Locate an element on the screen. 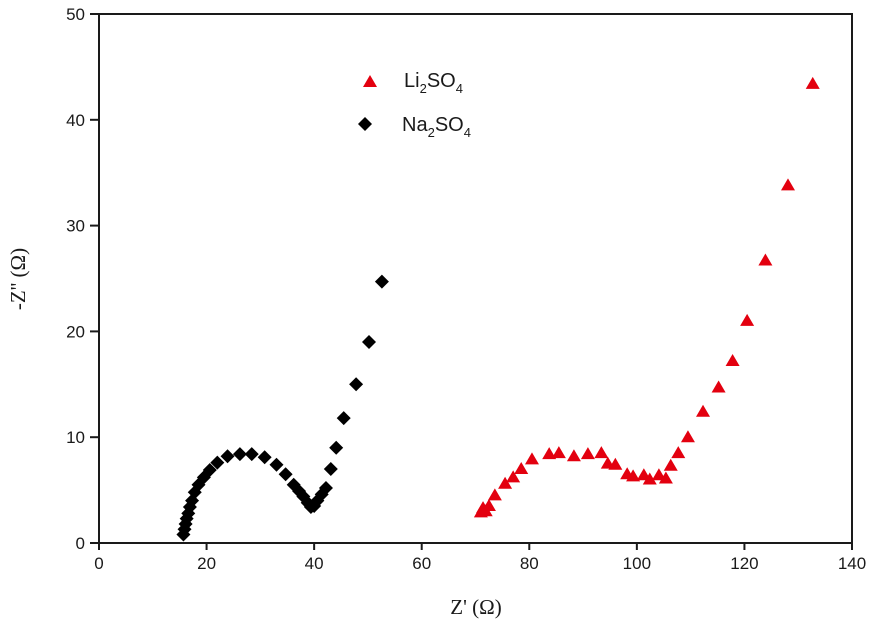 The height and width of the screenshot is (625, 879). x-axis: 0 20 40 60 80 100 120 140 is located at coordinates (480, 558).